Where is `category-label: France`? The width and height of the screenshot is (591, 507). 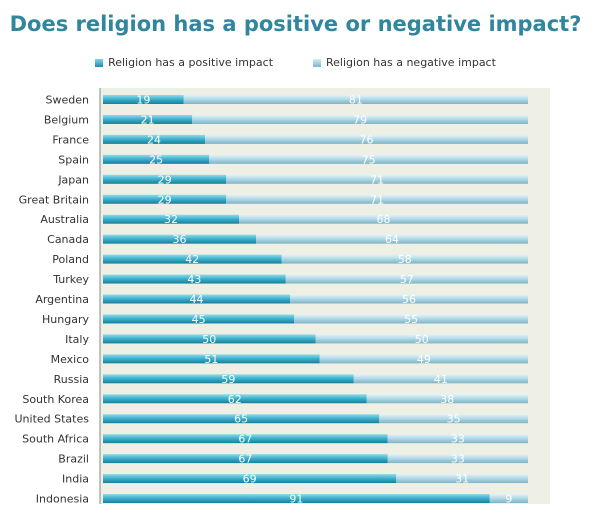
category-label: France is located at coordinates (70, 139).